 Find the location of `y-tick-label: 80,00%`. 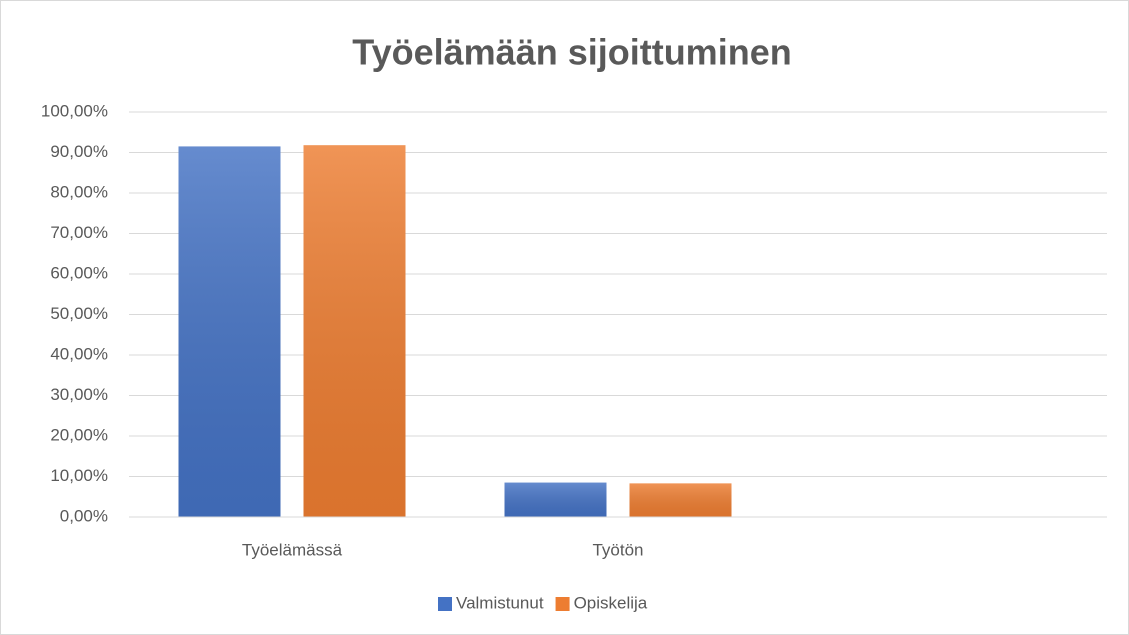

y-tick-label: 80,00% is located at coordinates (79, 191).